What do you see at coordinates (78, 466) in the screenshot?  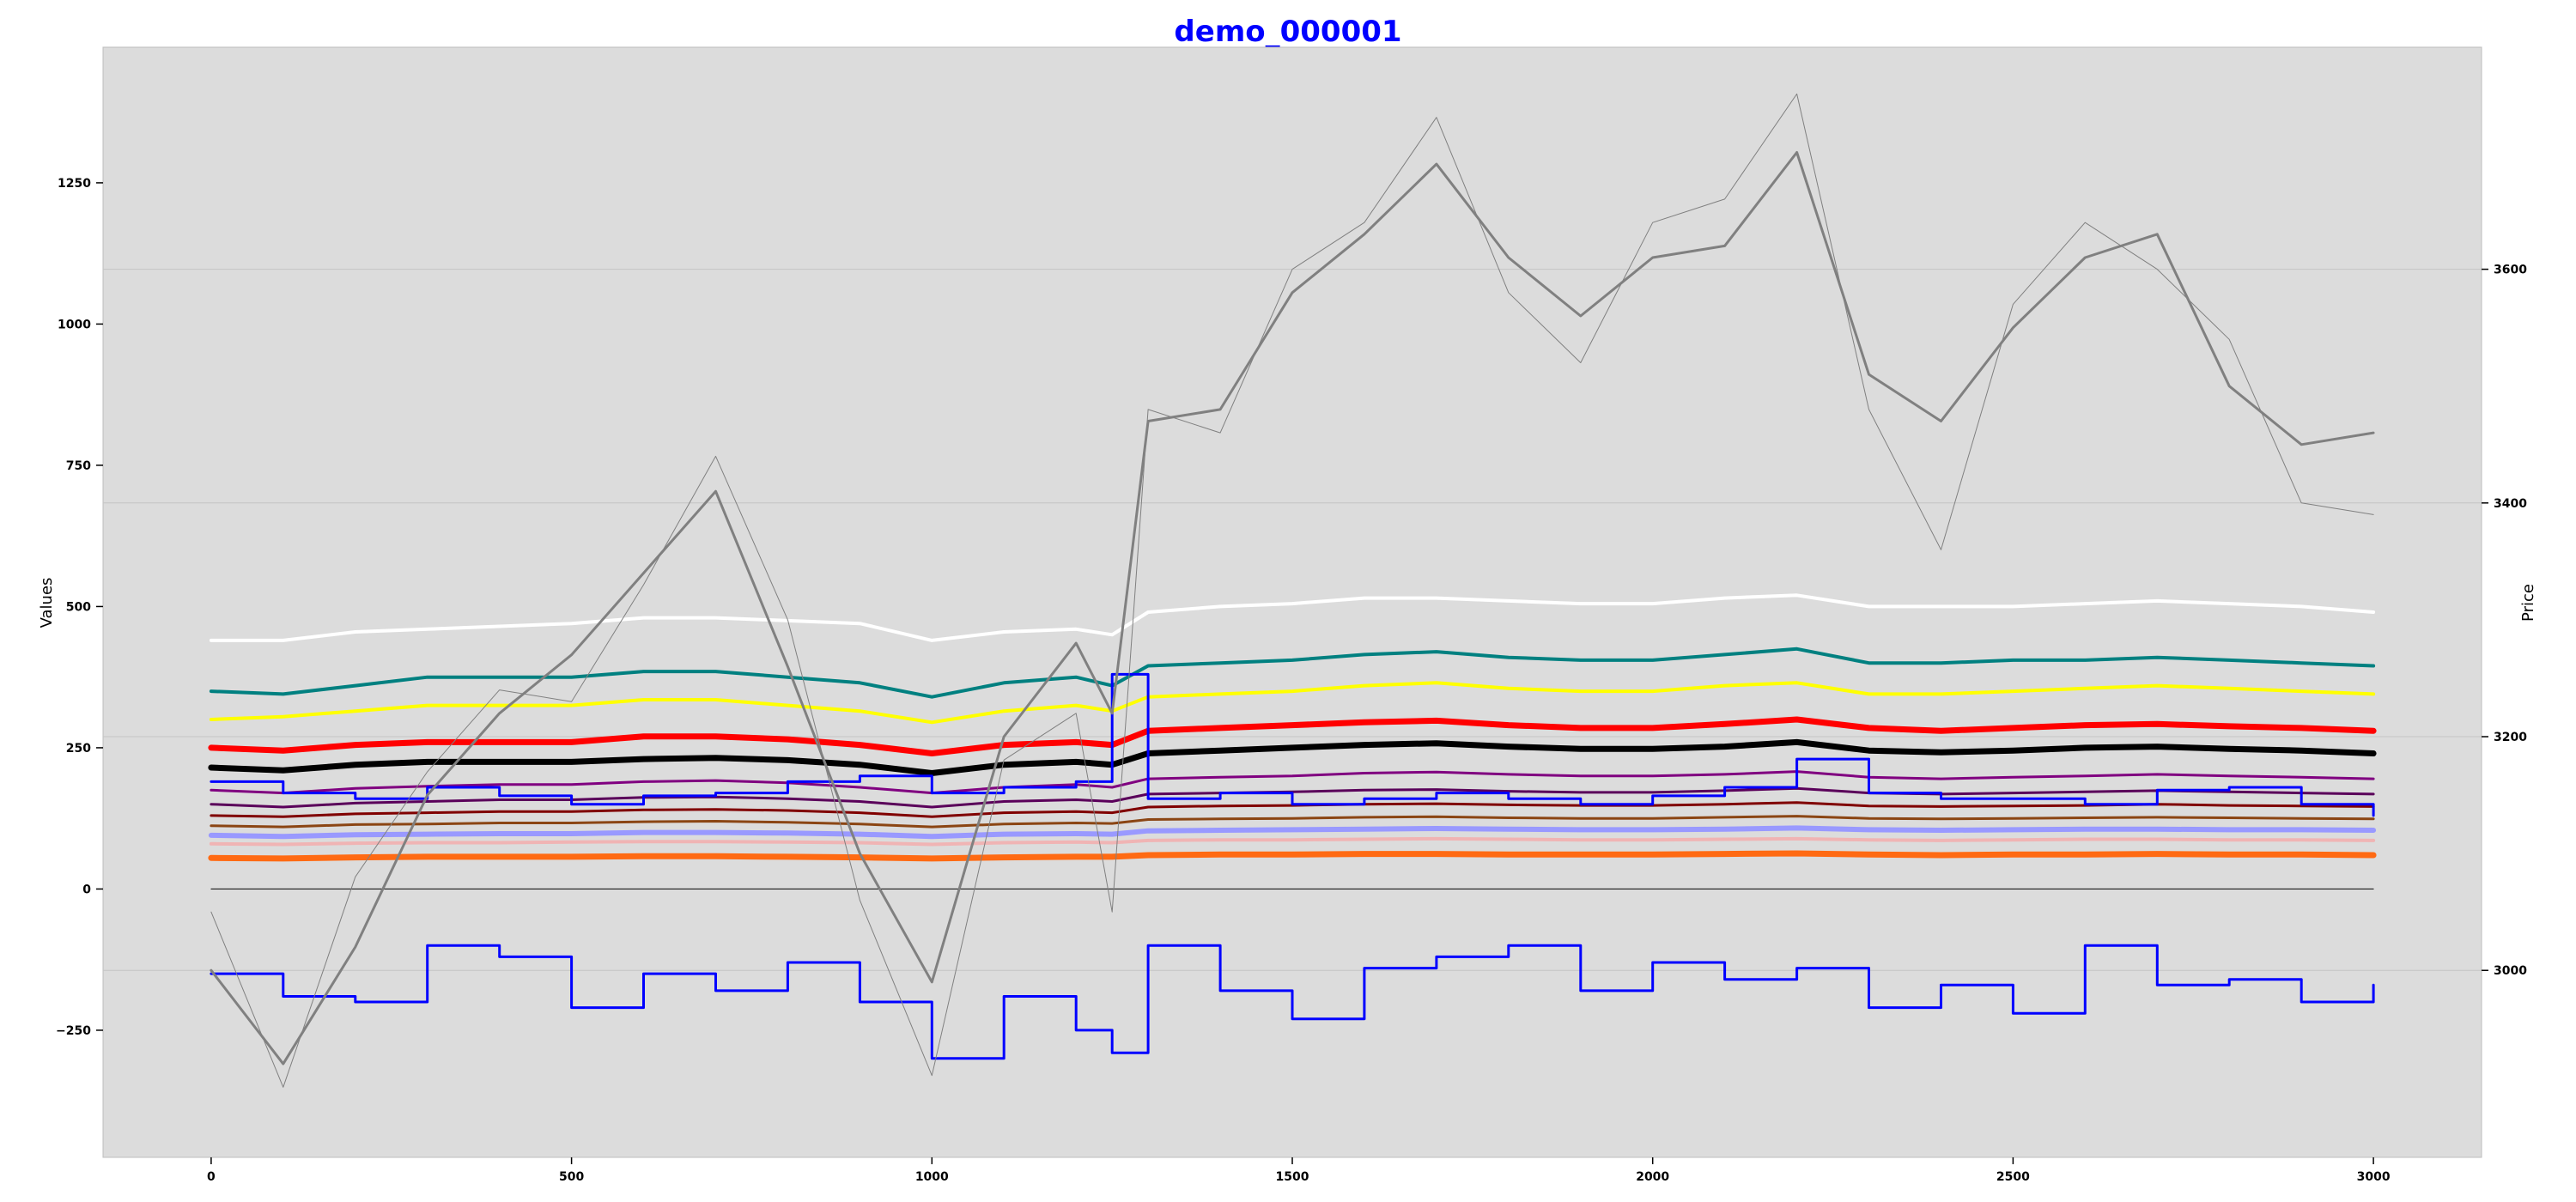 I see `y-tick-label: 750` at bounding box center [78, 466].